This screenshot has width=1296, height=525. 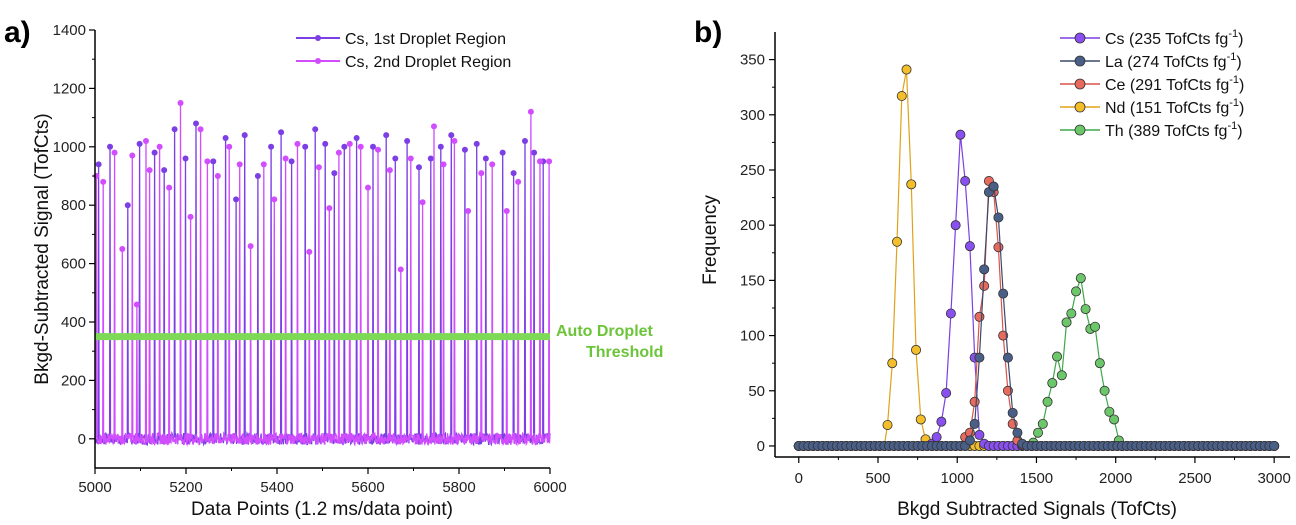 I want to click on panel-a-y-tick-label: 0, so click(x=82, y=439).